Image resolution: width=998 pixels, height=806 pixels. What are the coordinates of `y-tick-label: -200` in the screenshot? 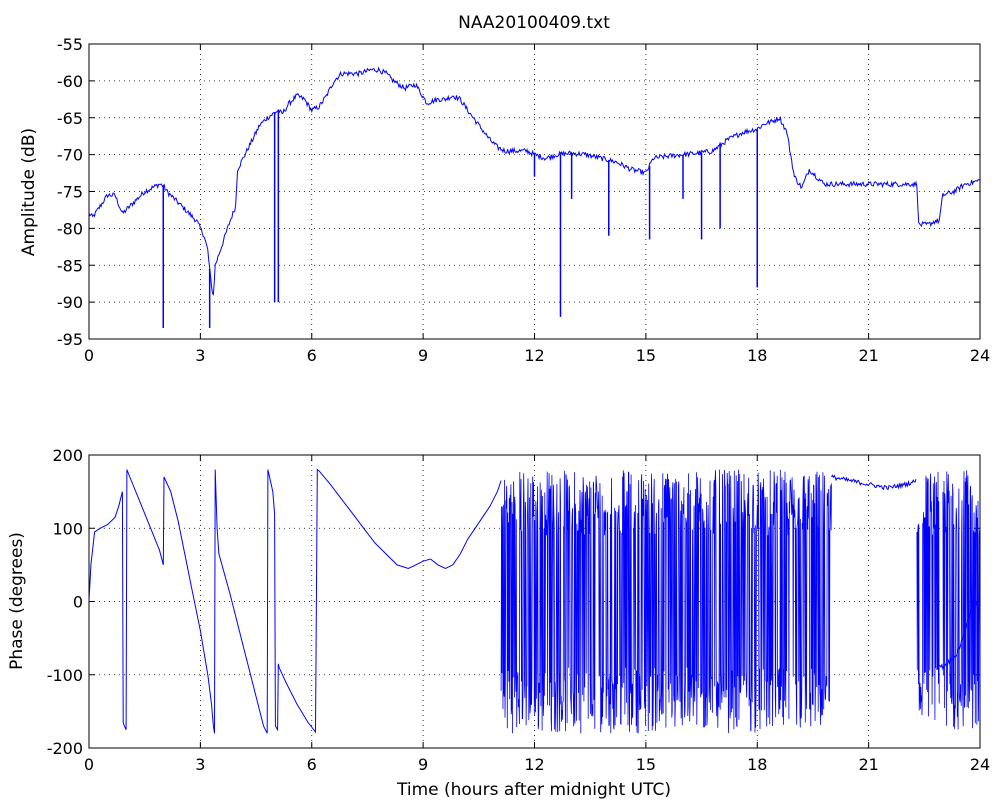 It's located at (65, 748).